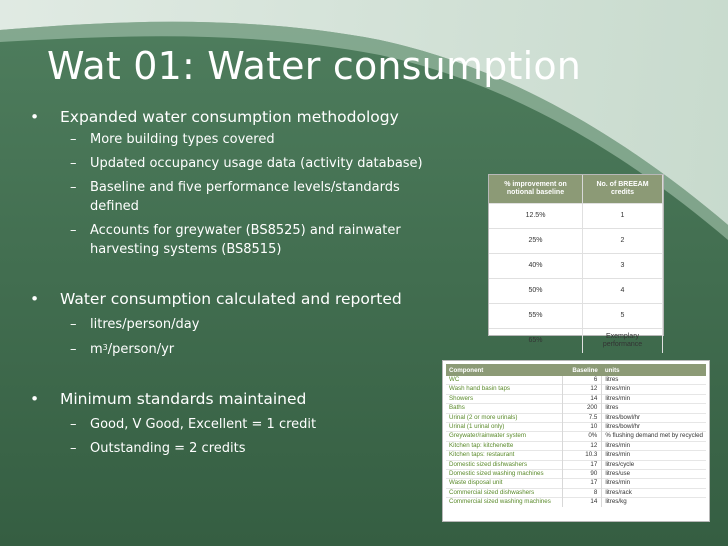 The image size is (728, 546). What do you see at coordinates (622, 266) in the screenshot?
I see `table-cell: 3` at bounding box center [622, 266].